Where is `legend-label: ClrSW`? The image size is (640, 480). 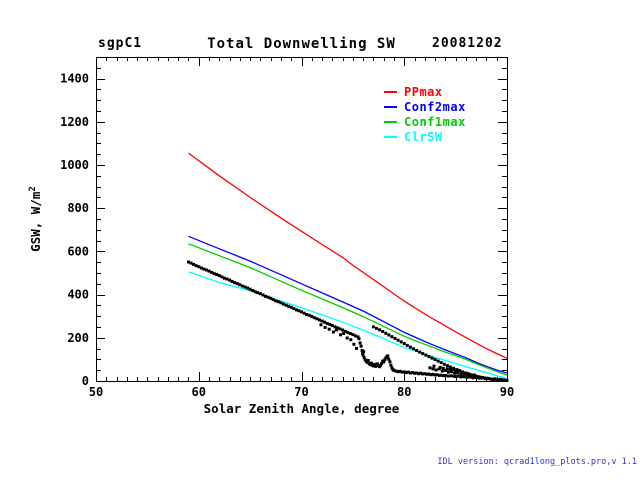
legend-label: ClrSW is located at coordinates (423, 136).